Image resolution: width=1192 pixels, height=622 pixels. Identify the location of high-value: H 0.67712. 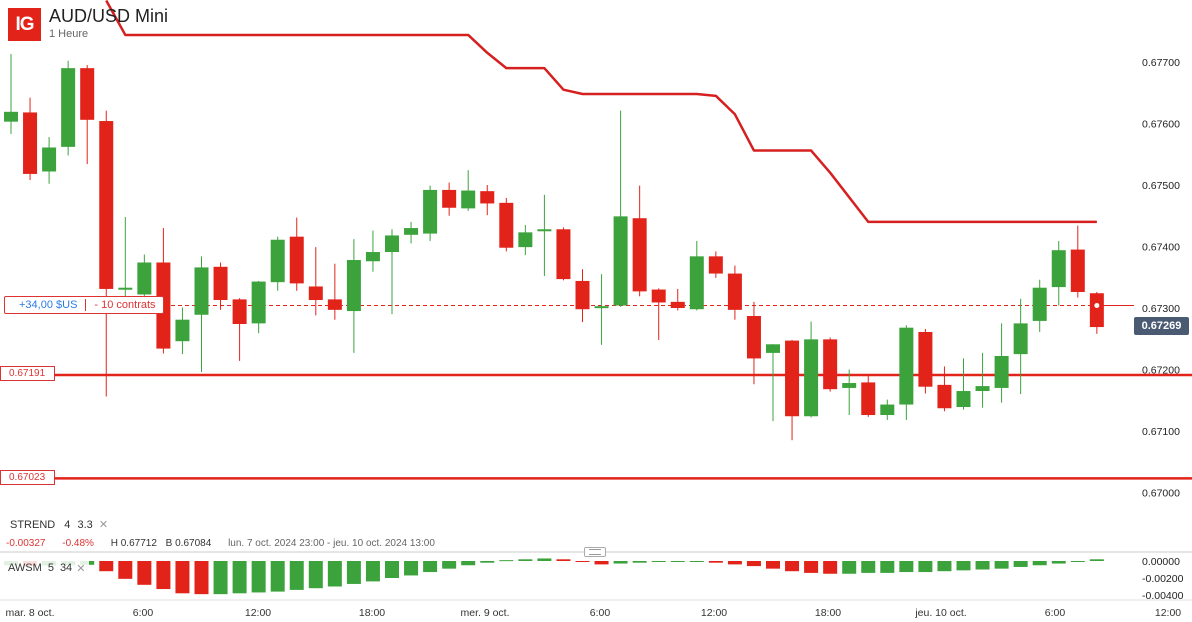
(133, 543).